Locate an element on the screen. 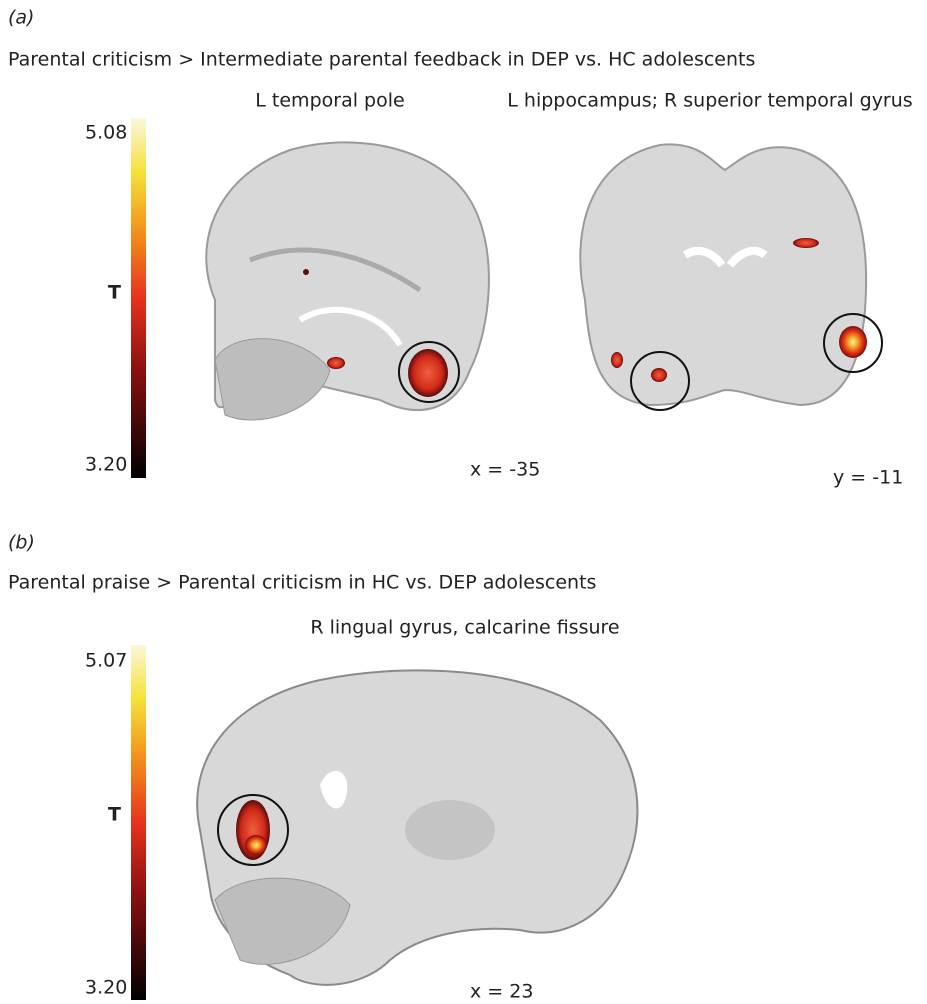  view-caption: L temporal pole is located at coordinates (329, 101).